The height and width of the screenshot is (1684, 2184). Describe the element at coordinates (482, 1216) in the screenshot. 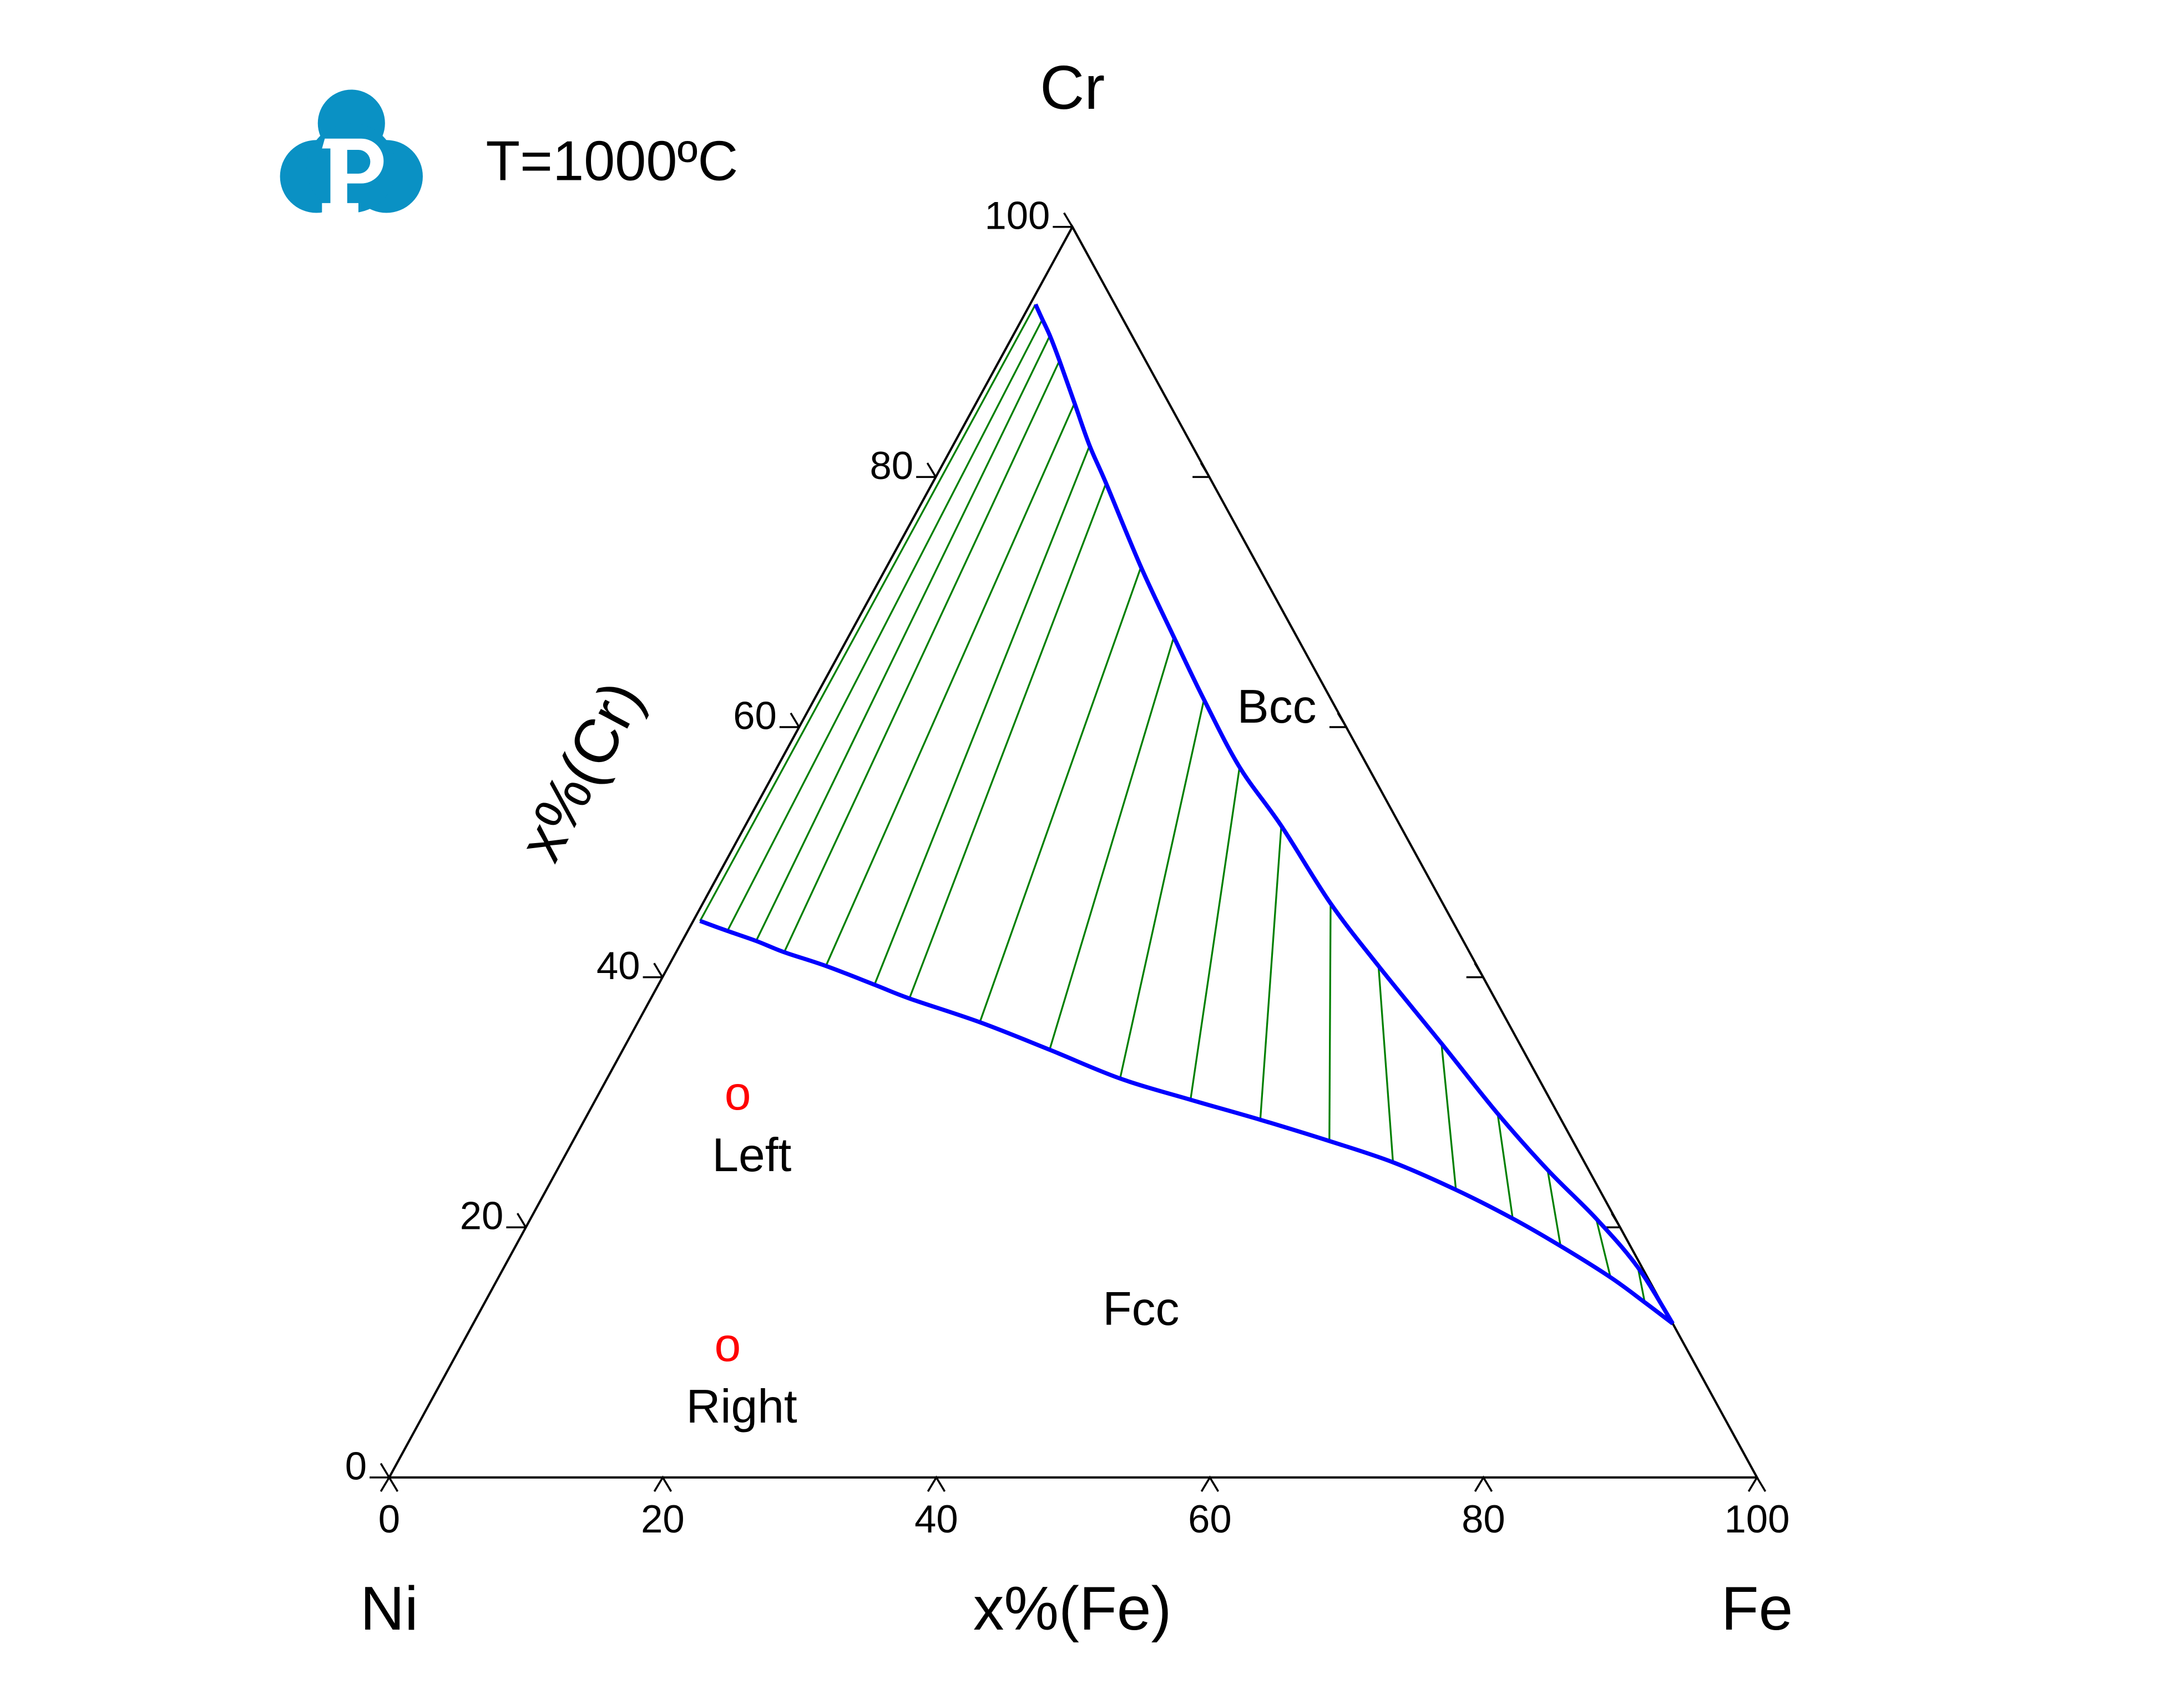

I see `y-tick-label: 20` at that location.